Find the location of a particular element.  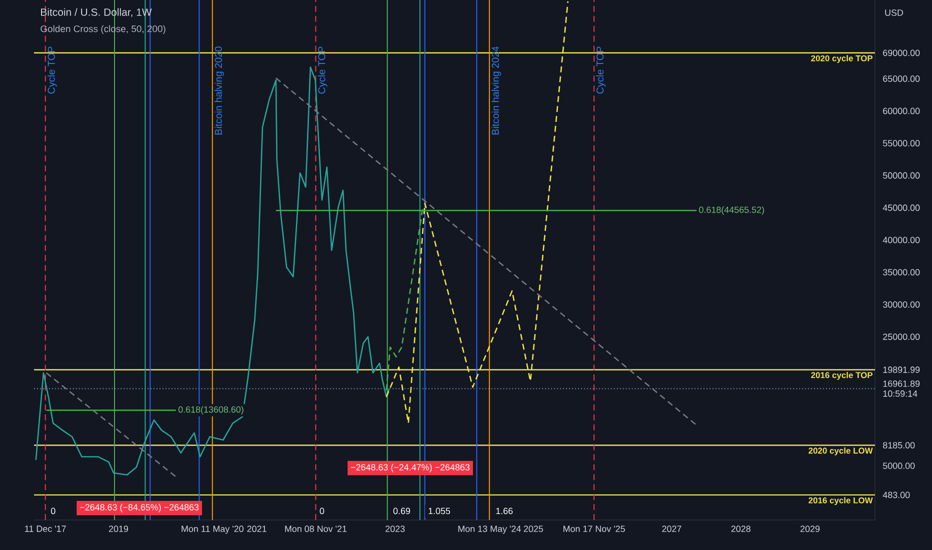

y-tick-label: 55000.00 is located at coordinates (901, 143).